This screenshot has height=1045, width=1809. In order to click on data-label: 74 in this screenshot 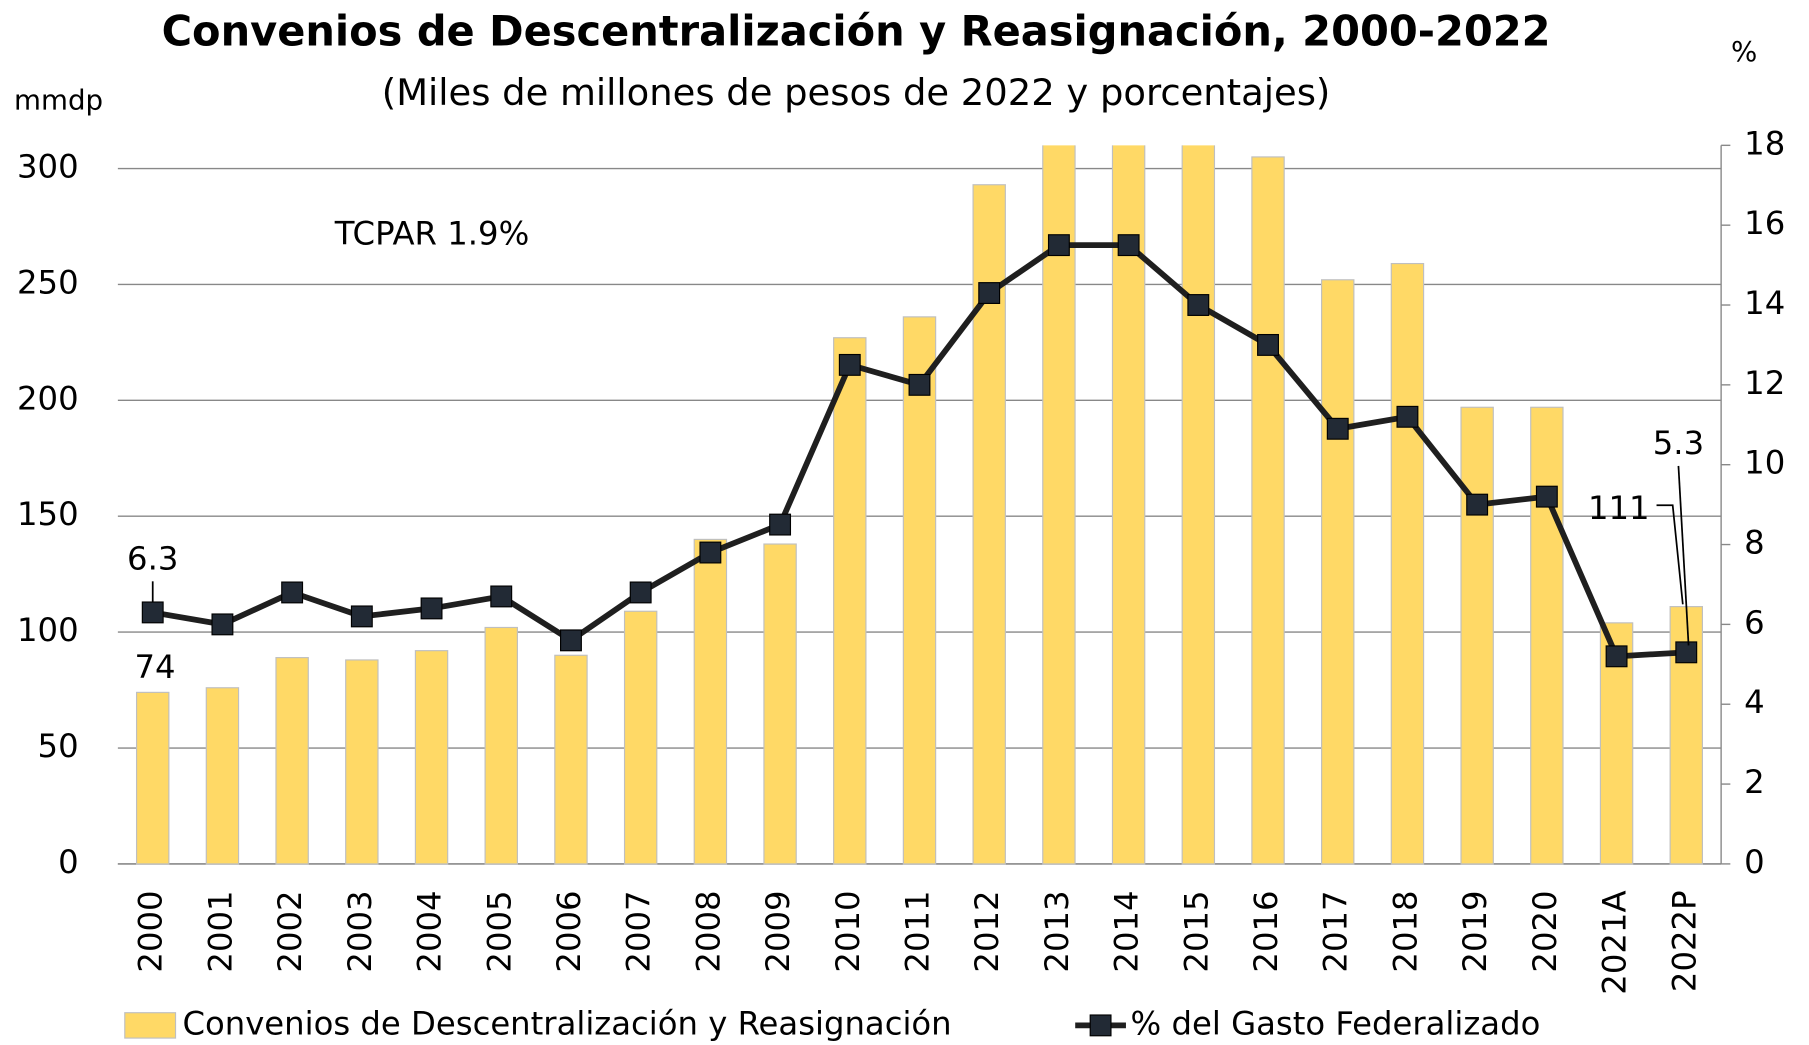, I will do `click(154, 667)`.